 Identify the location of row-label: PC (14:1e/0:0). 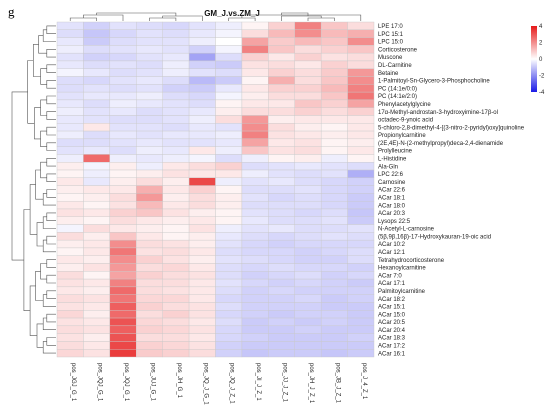
(397, 89).